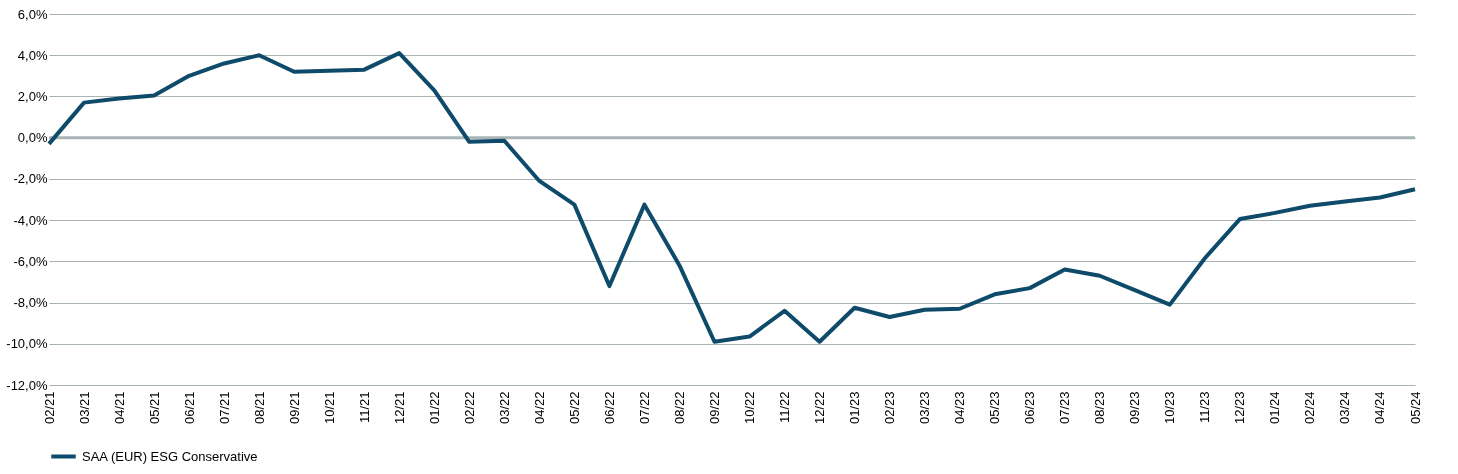  I want to click on x-tick-label: 06/21, so click(189, 408).